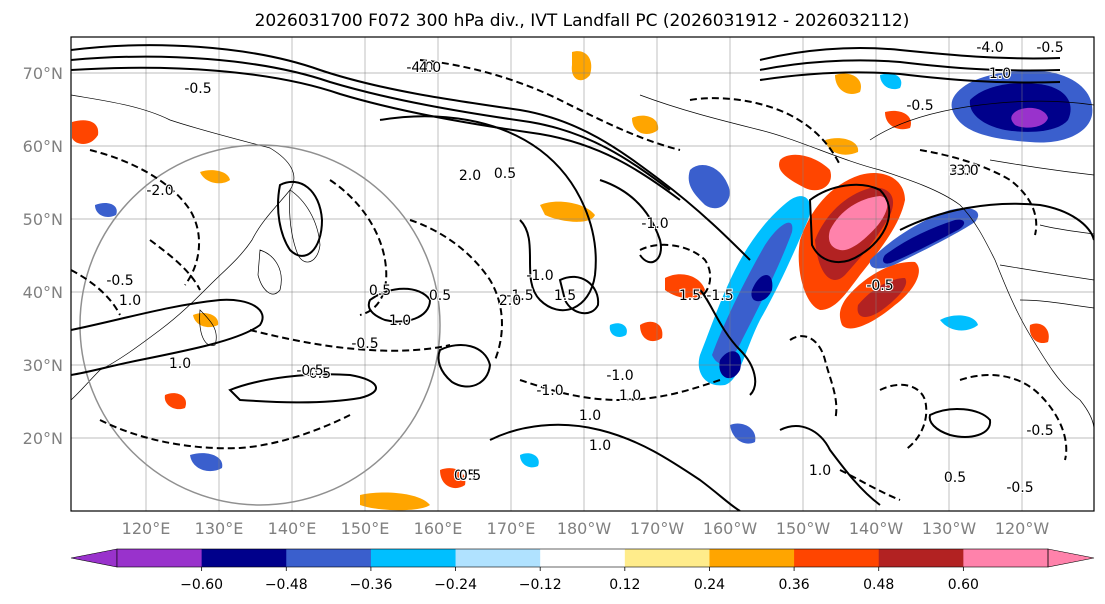  I want to click on lon-label: 120°W, so click(1022, 528).